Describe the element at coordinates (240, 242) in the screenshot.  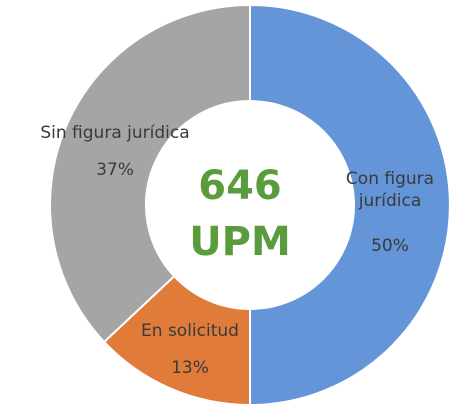
I see `center-unit: UPM` at that location.